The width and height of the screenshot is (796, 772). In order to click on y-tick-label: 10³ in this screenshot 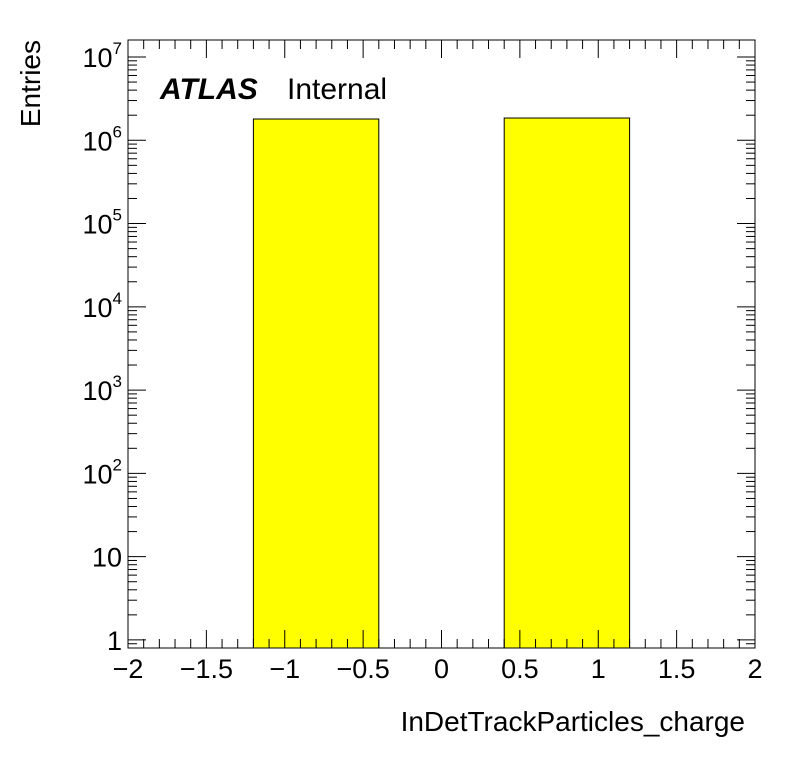, I will do `click(102, 389)`.